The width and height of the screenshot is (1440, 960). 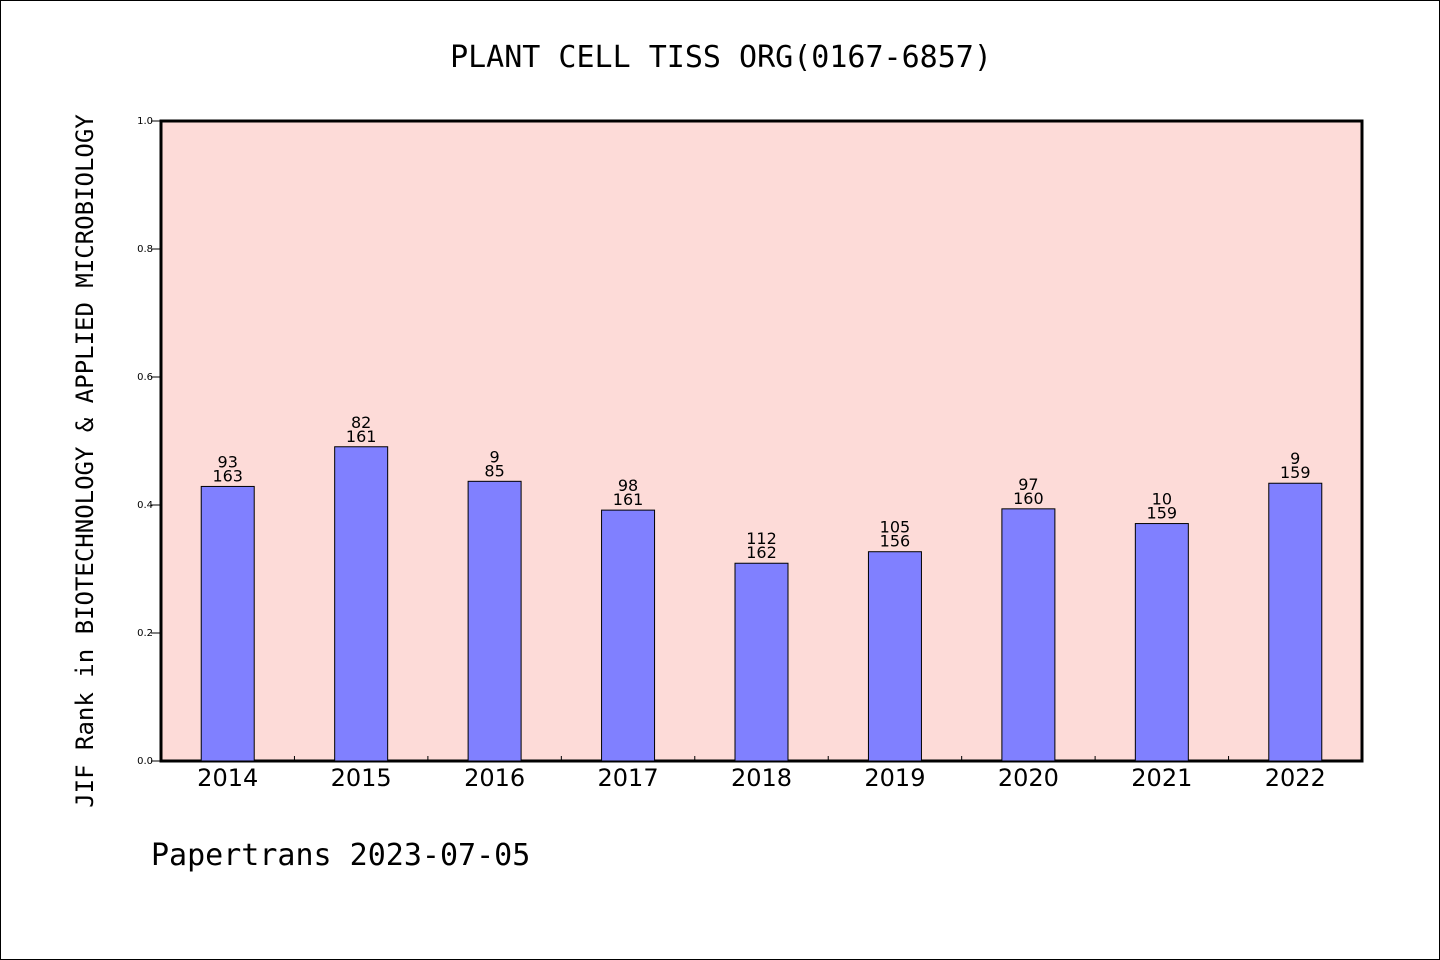 I want to click on bar-total-label: 162, so click(x=761, y=552).